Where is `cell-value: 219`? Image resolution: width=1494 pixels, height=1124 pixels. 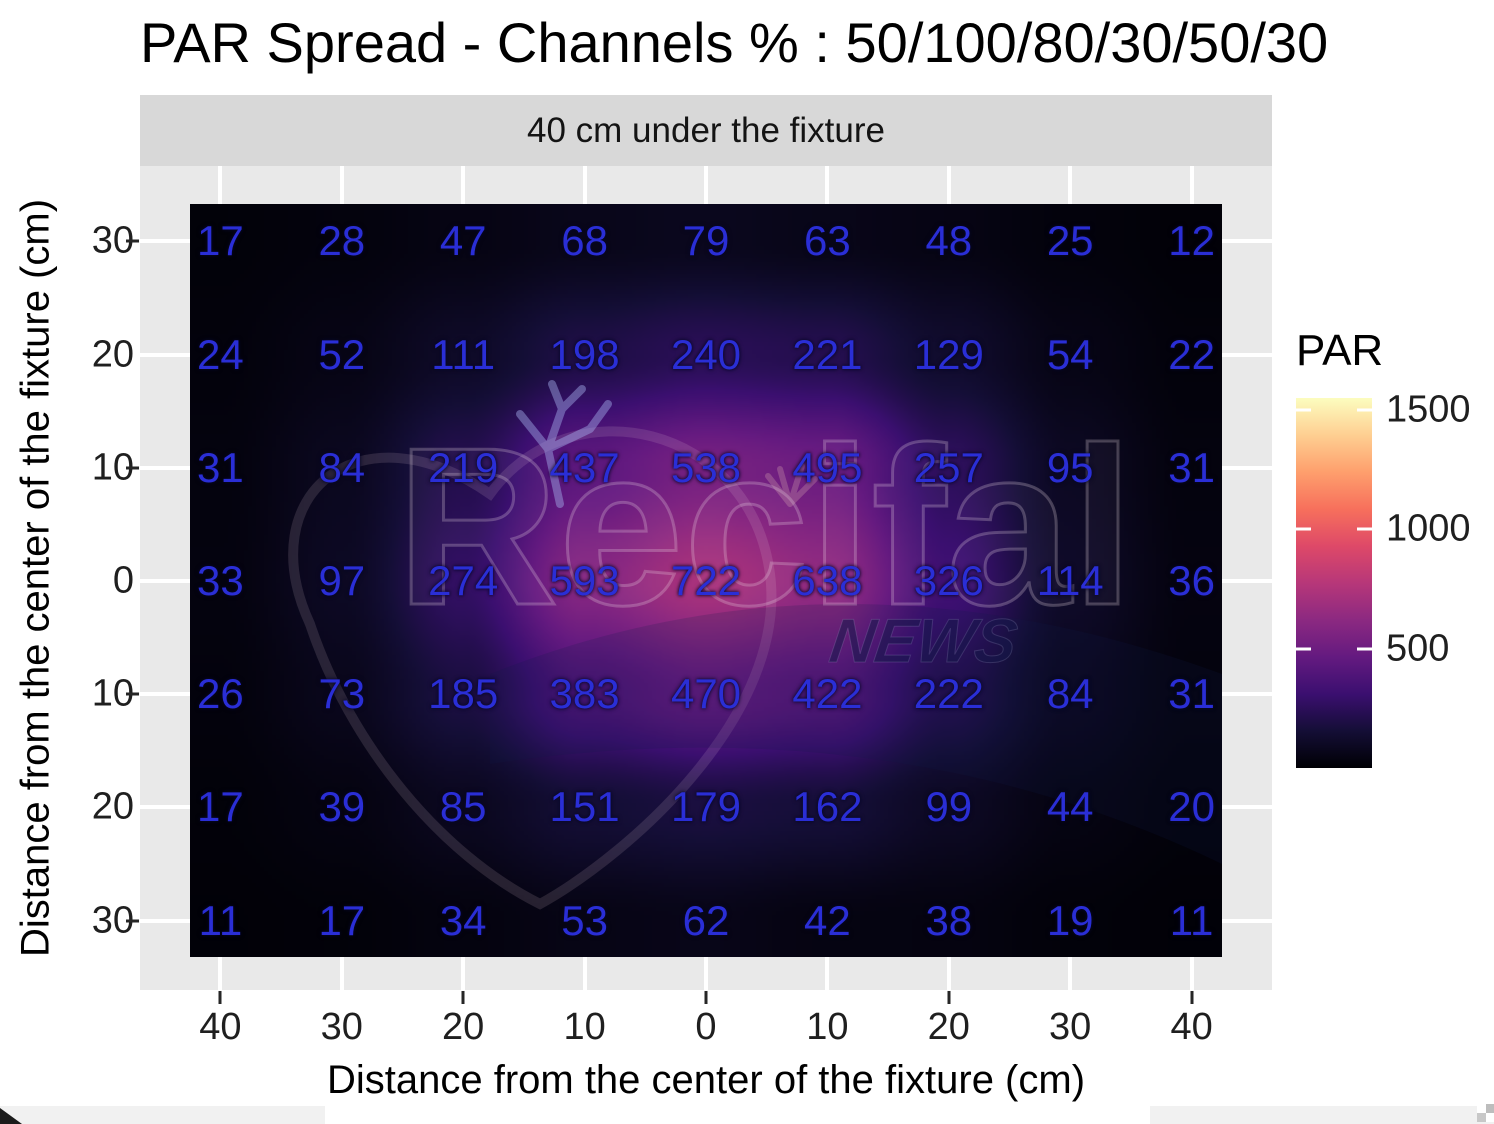
cell-value: 219 is located at coordinates (463, 467).